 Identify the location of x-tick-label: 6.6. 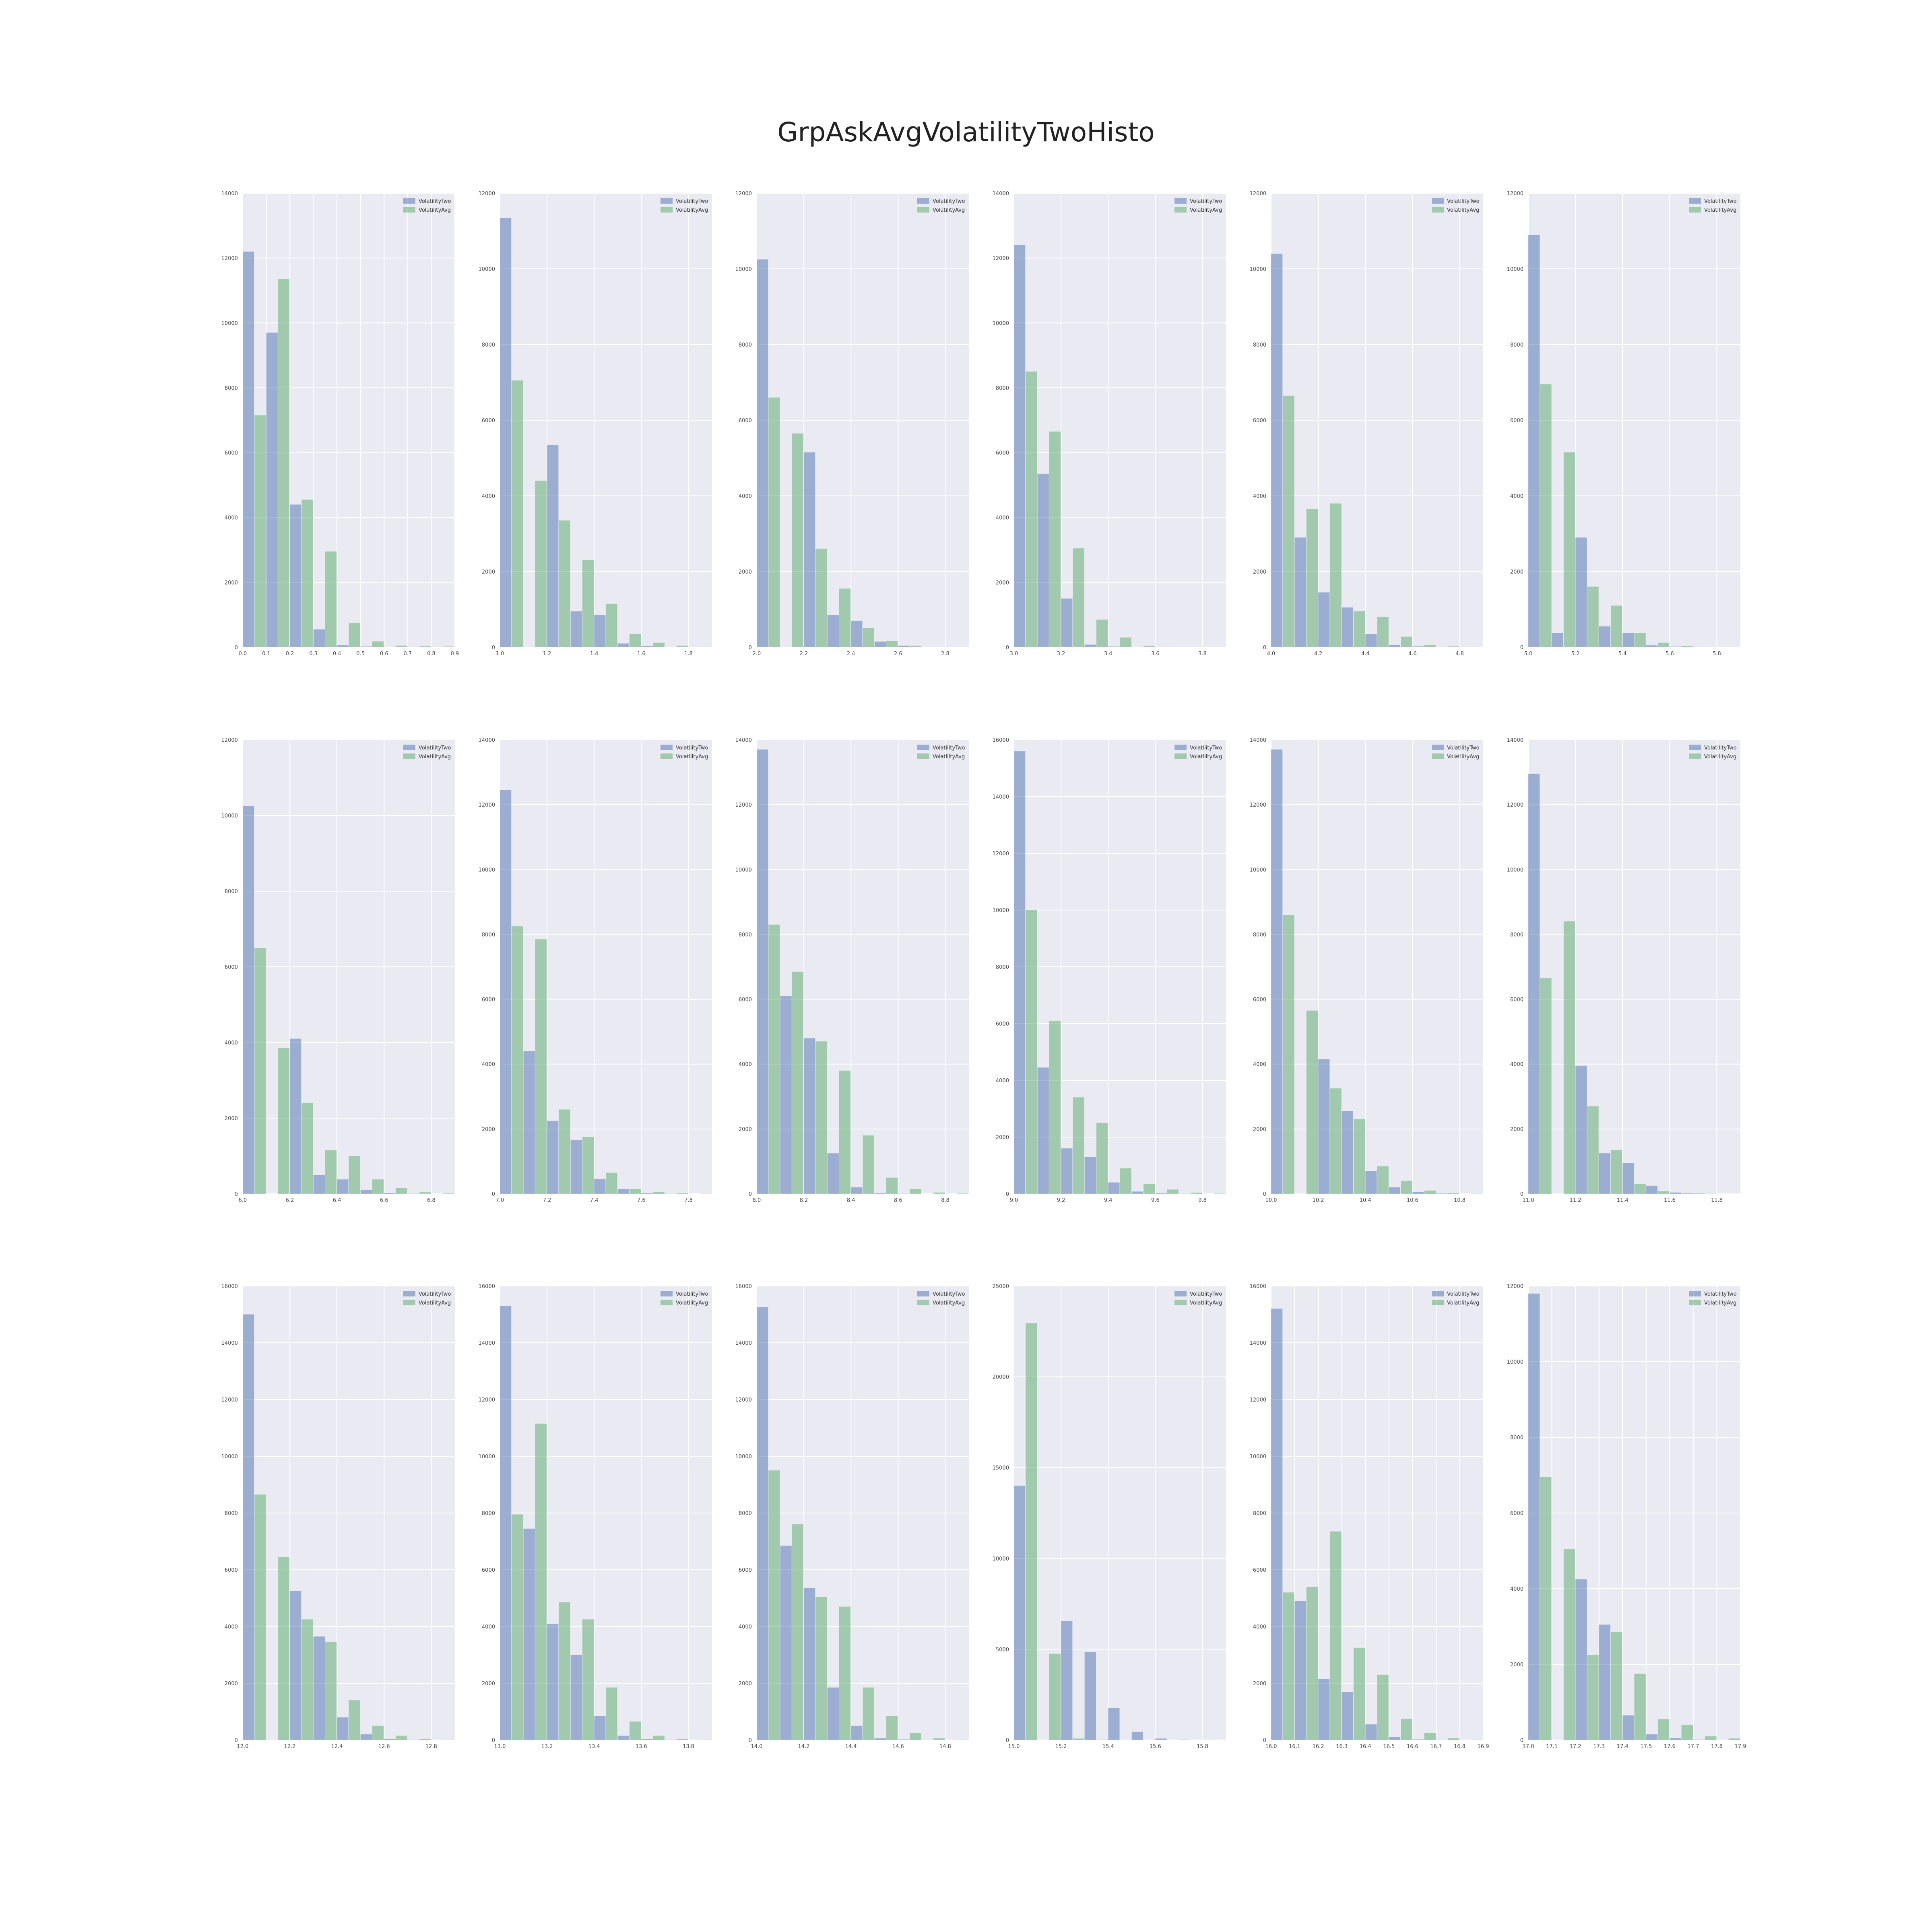
(384, 1200).